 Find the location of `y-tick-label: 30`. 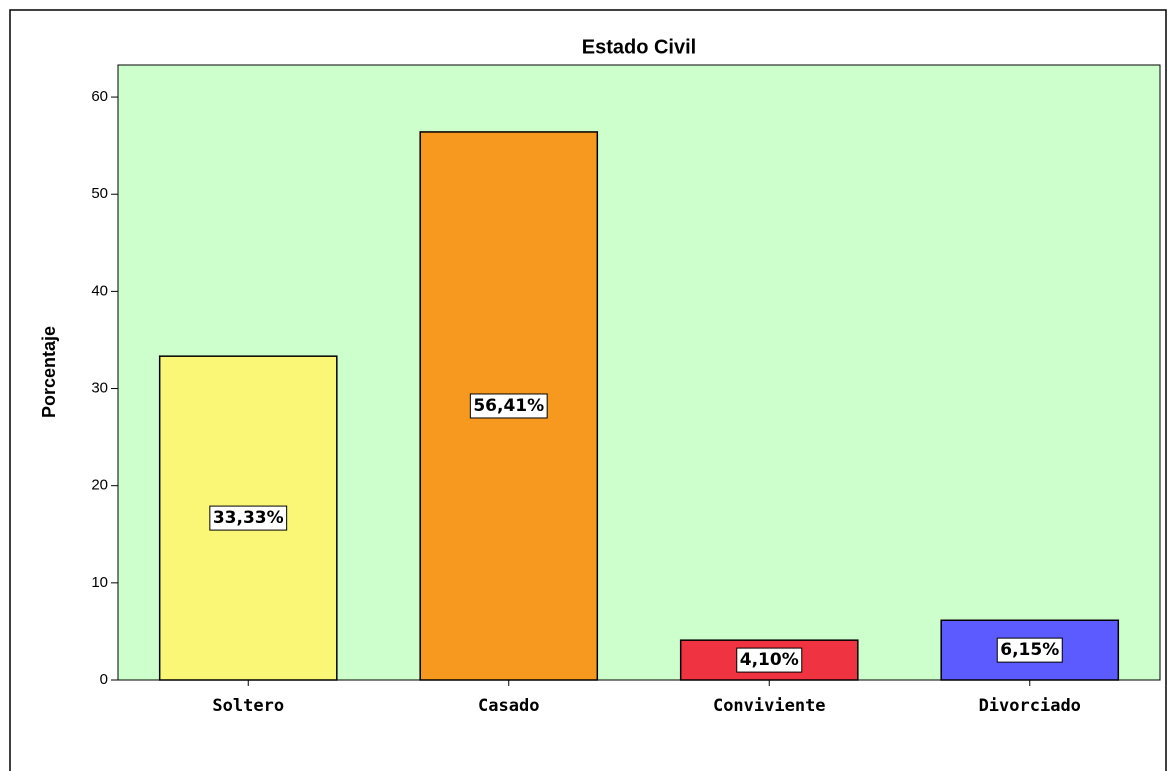

y-tick-label: 30 is located at coordinates (99, 387).